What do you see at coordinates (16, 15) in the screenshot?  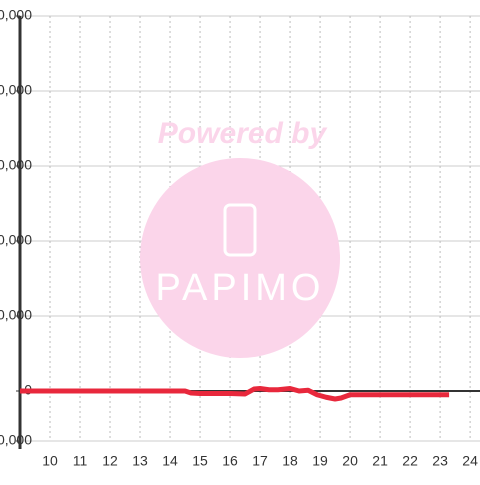 I see `y-tick-label: 150,000` at bounding box center [16, 15].